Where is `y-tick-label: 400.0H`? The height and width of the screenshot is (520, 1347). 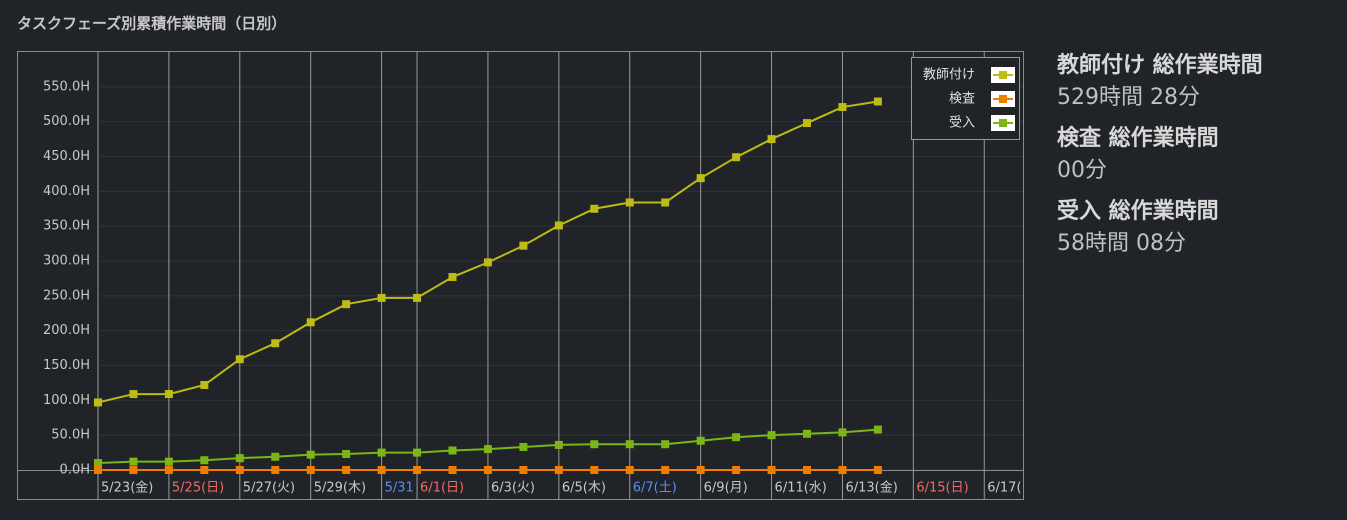
y-tick-label: 400.0H is located at coordinates (66, 191).